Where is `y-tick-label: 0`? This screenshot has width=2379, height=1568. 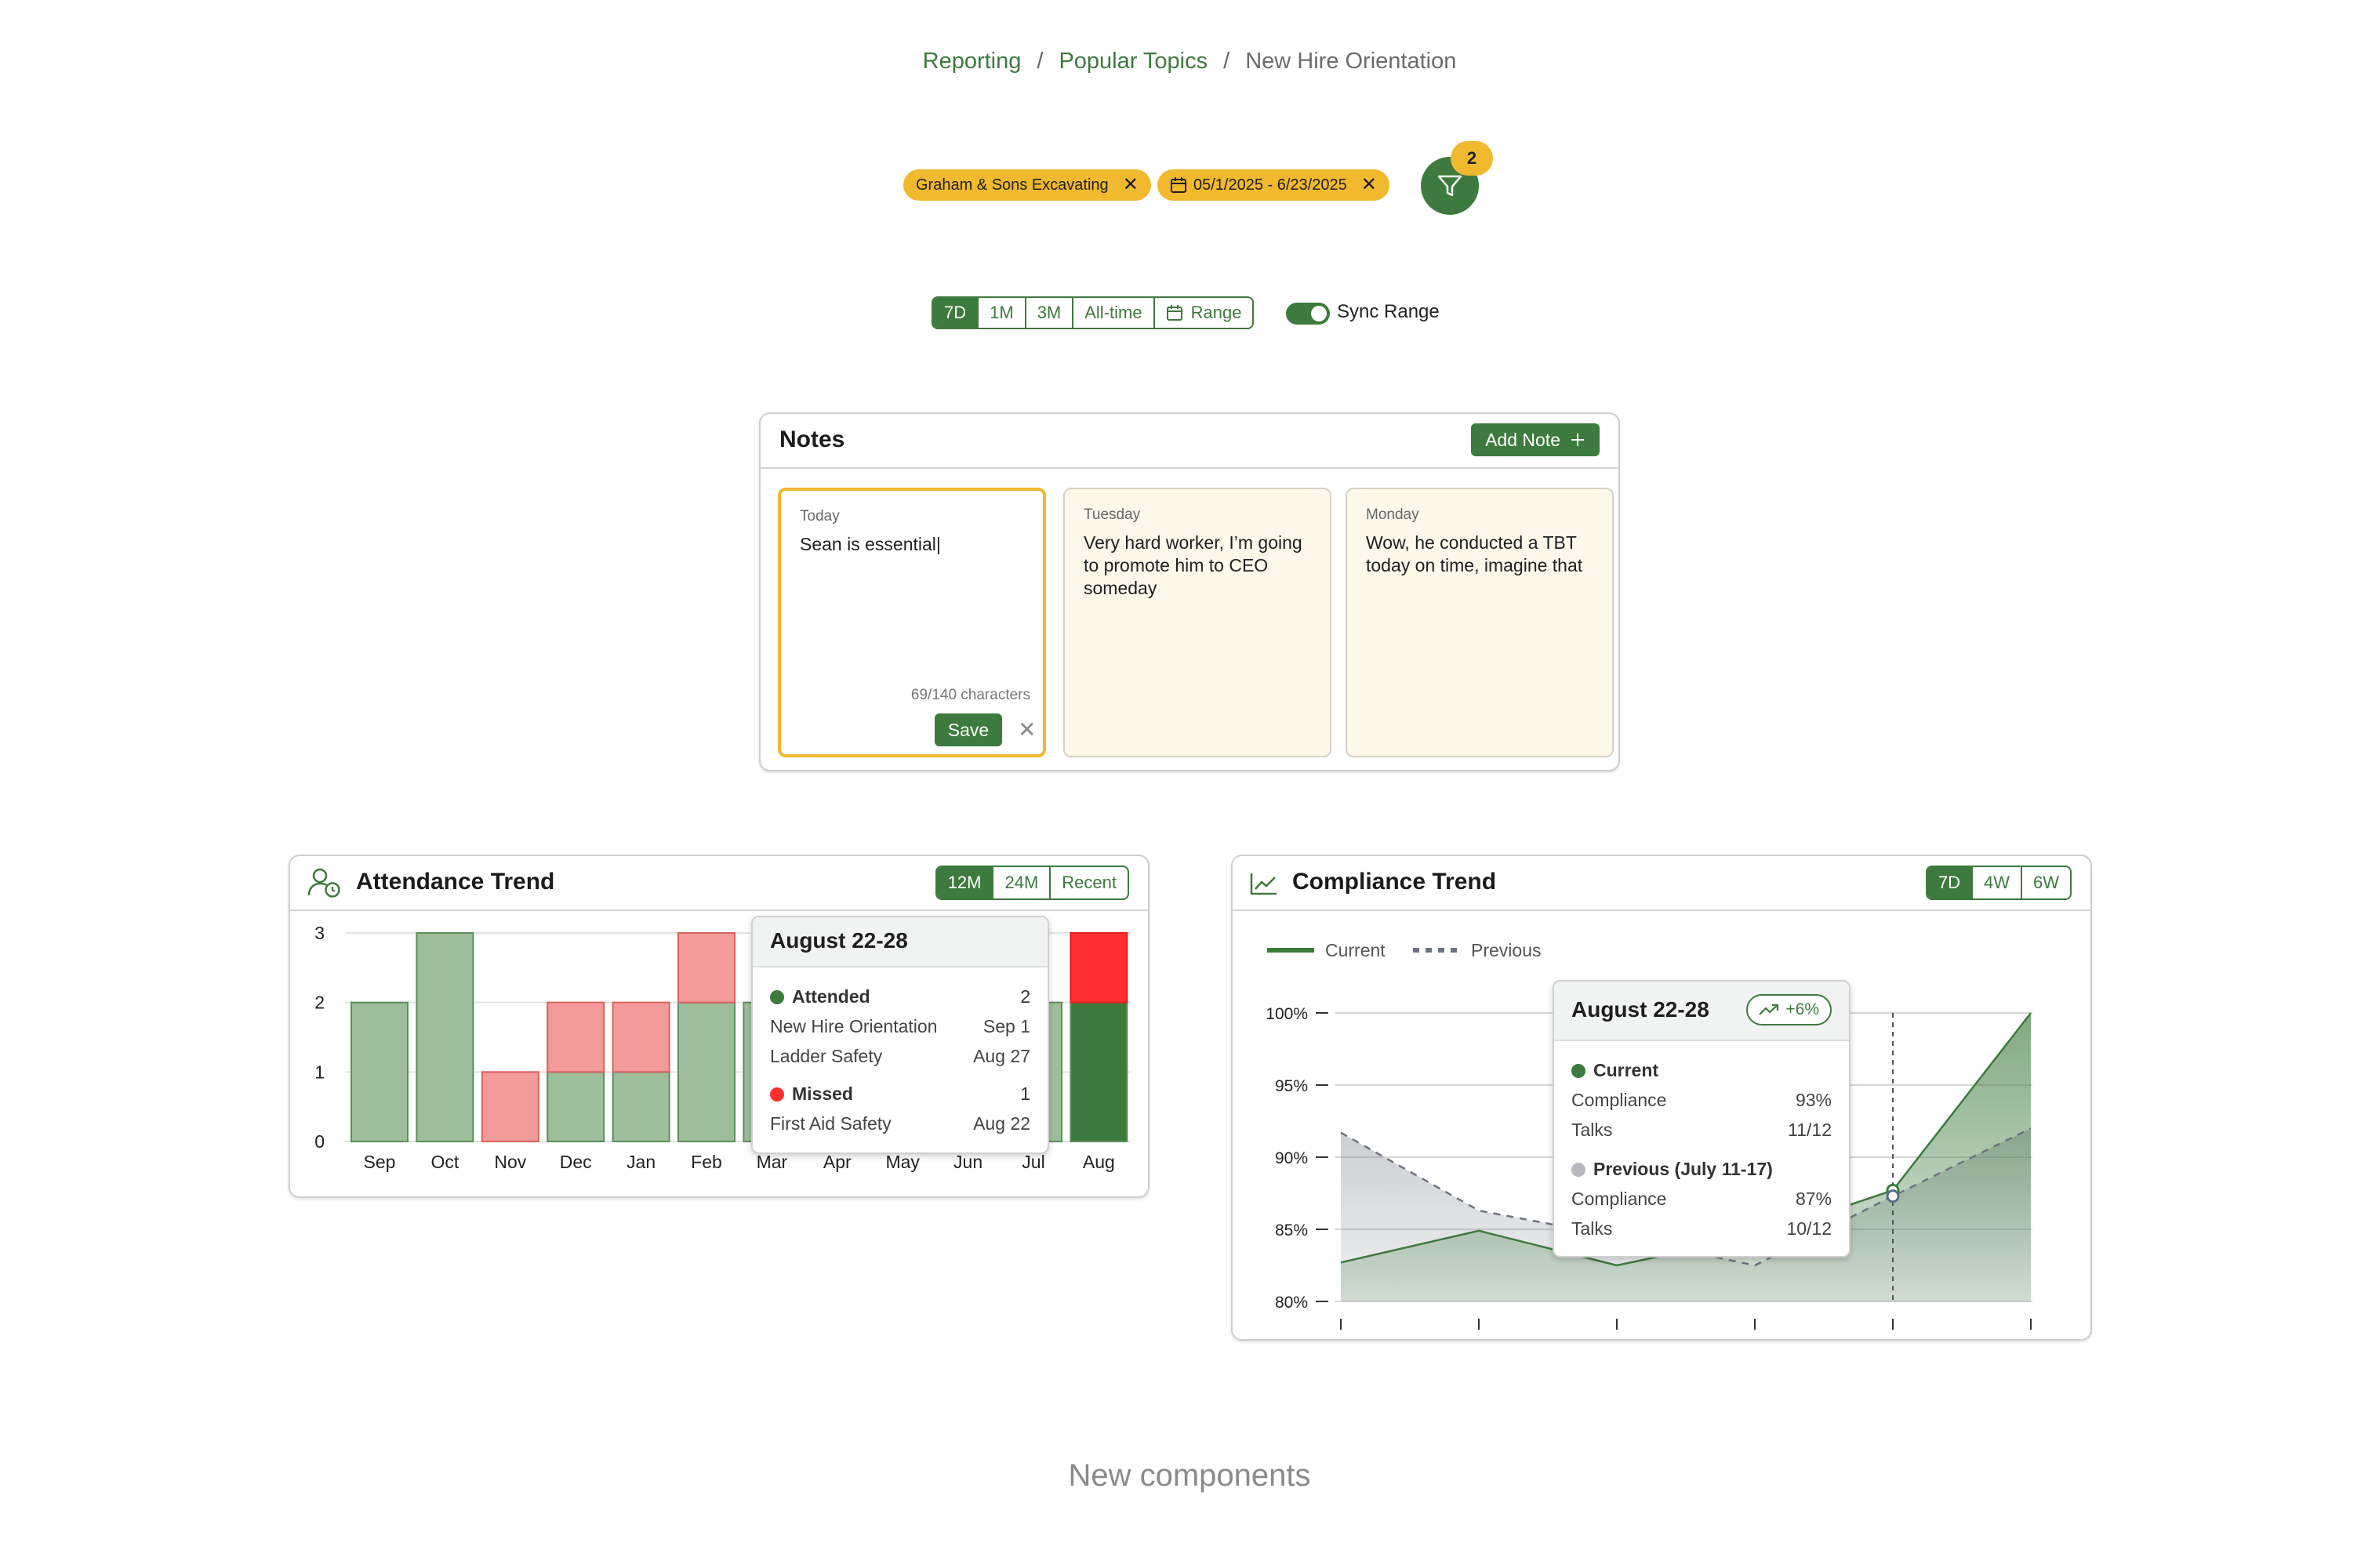
y-tick-label: 0 is located at coordinates (319, 1141).